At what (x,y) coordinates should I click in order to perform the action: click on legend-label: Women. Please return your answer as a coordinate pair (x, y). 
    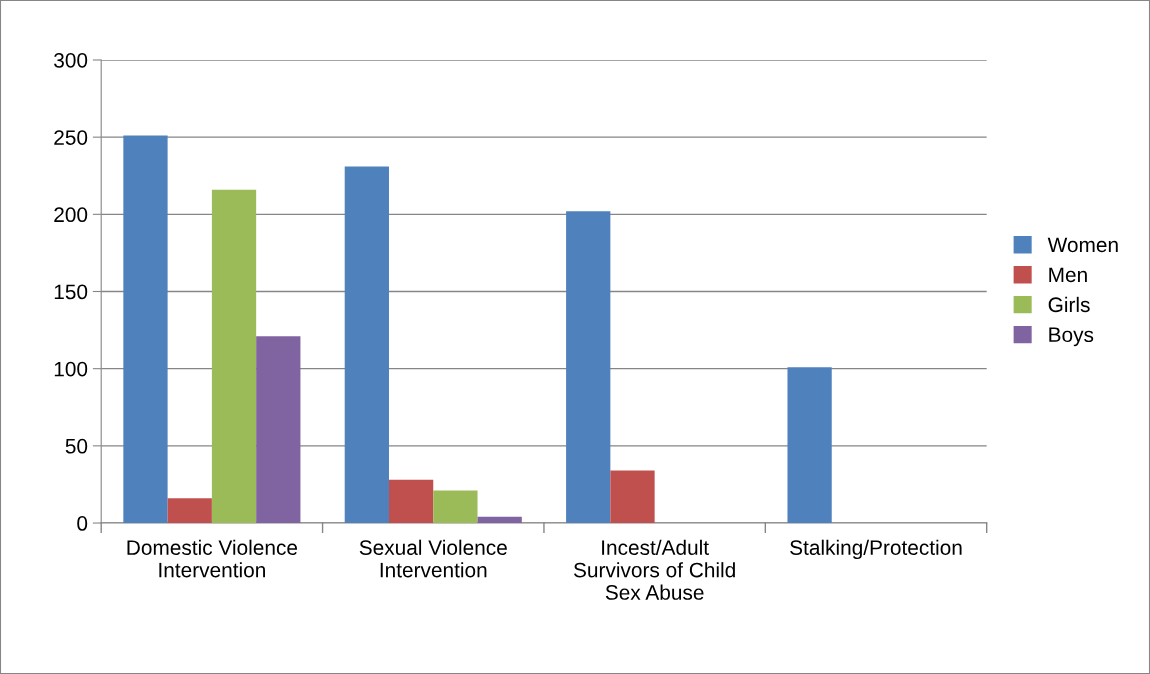
    Looking at the image, I should click on (1082, 245).